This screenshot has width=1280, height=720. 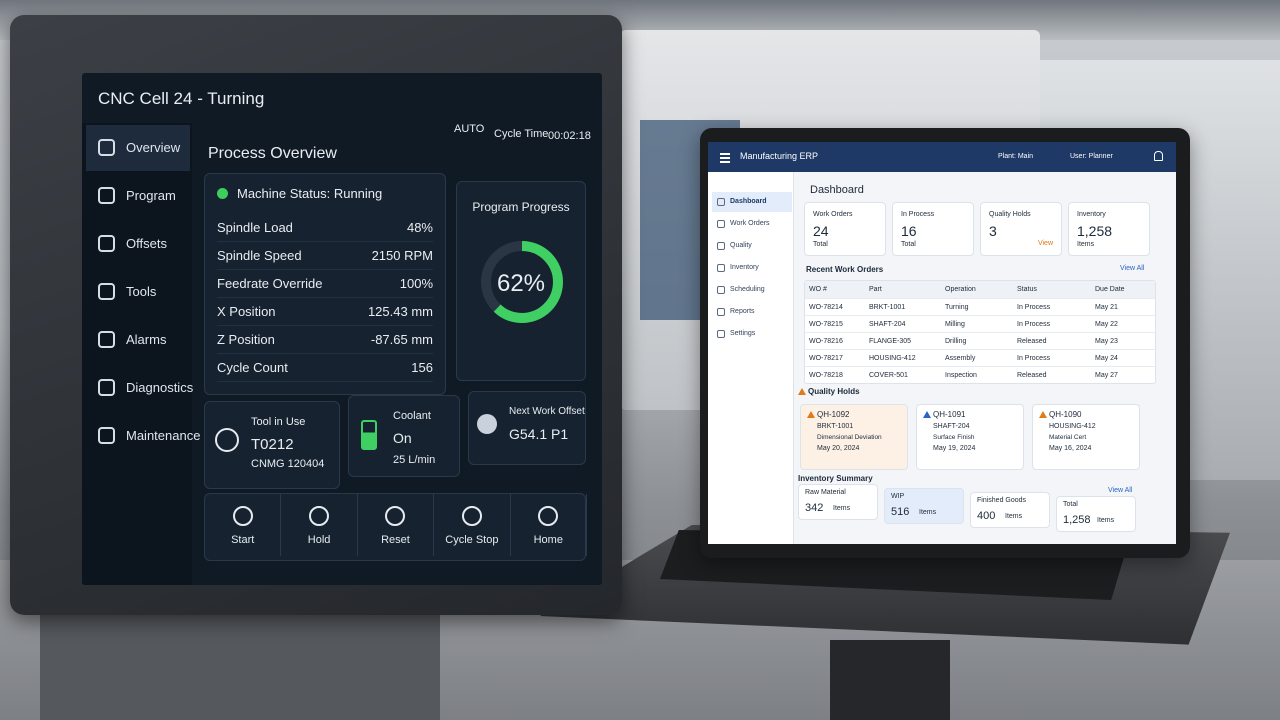 What do you see at coordinates (1106, 341) in the screenshot?
I see `table-cell: May 23` at bounding box center [1106, 341].